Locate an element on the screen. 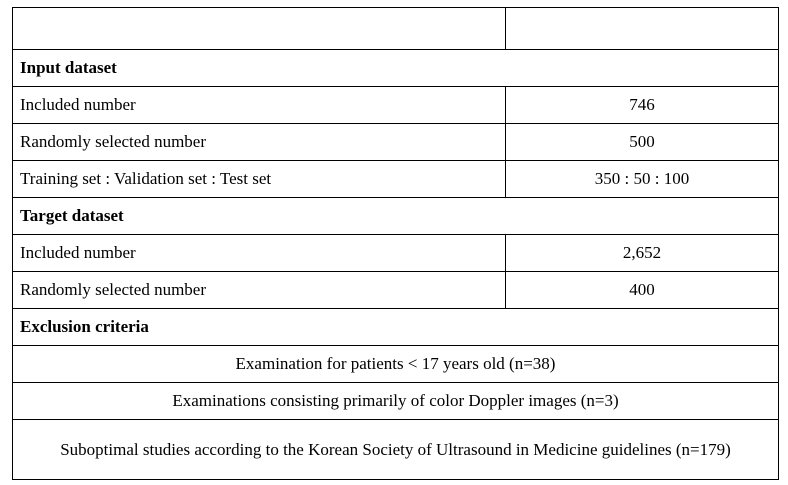 Image resolution: width=788 pixels, height=485 pixels. section-row-input-dataset: Input dataset is located at coordinates (395, 68).